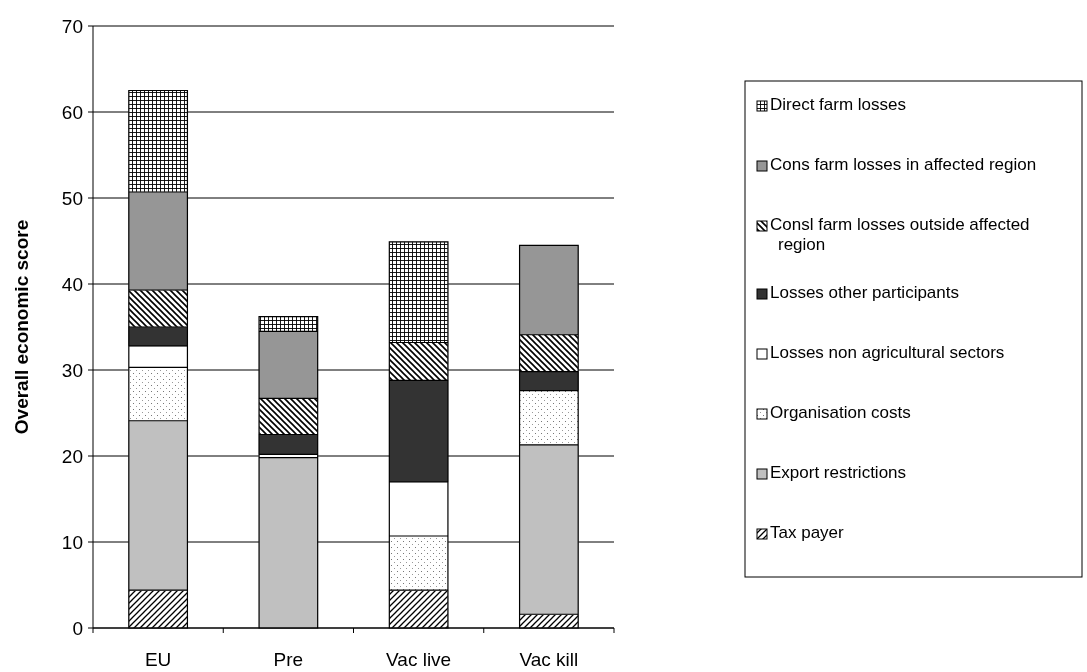 The height and width of the screenshot is (672, 1087). I want to click on legend-label: Losses non agricultural sectors, so click(887, 352).